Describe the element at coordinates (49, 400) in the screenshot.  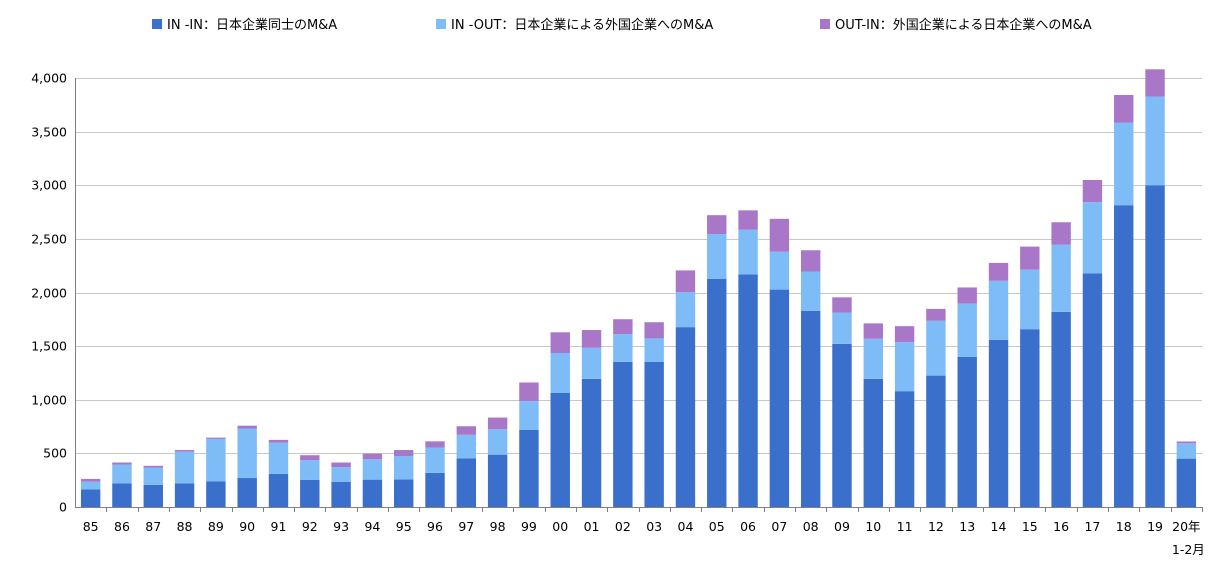
I see `y-tick-label: 1,000` at that location.